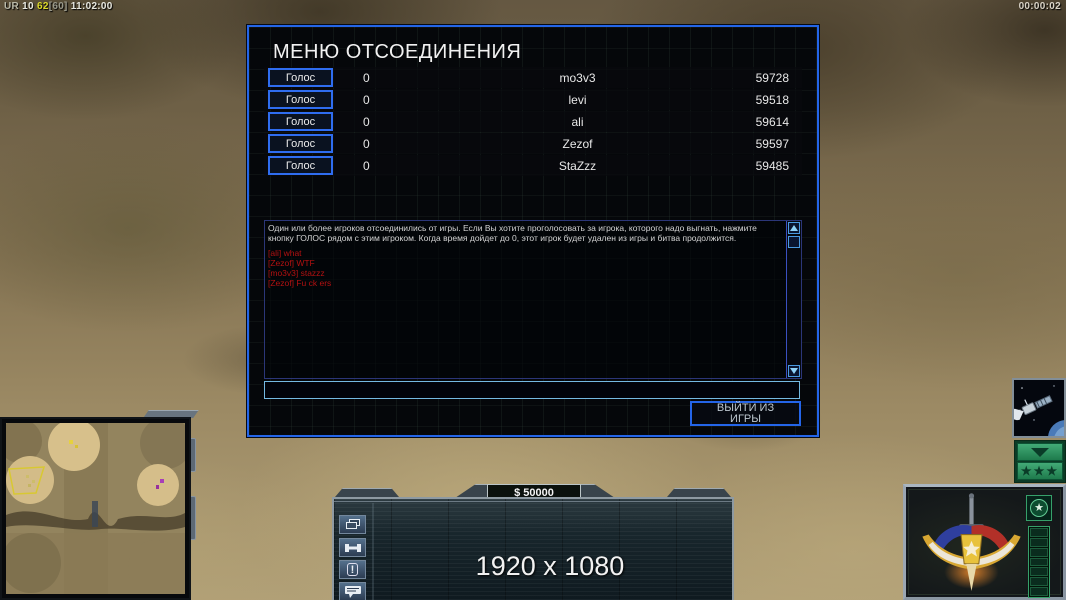 This screenshot has width=1066, height=600. I want to click on timeout-value: 59614, so click(772, 121).